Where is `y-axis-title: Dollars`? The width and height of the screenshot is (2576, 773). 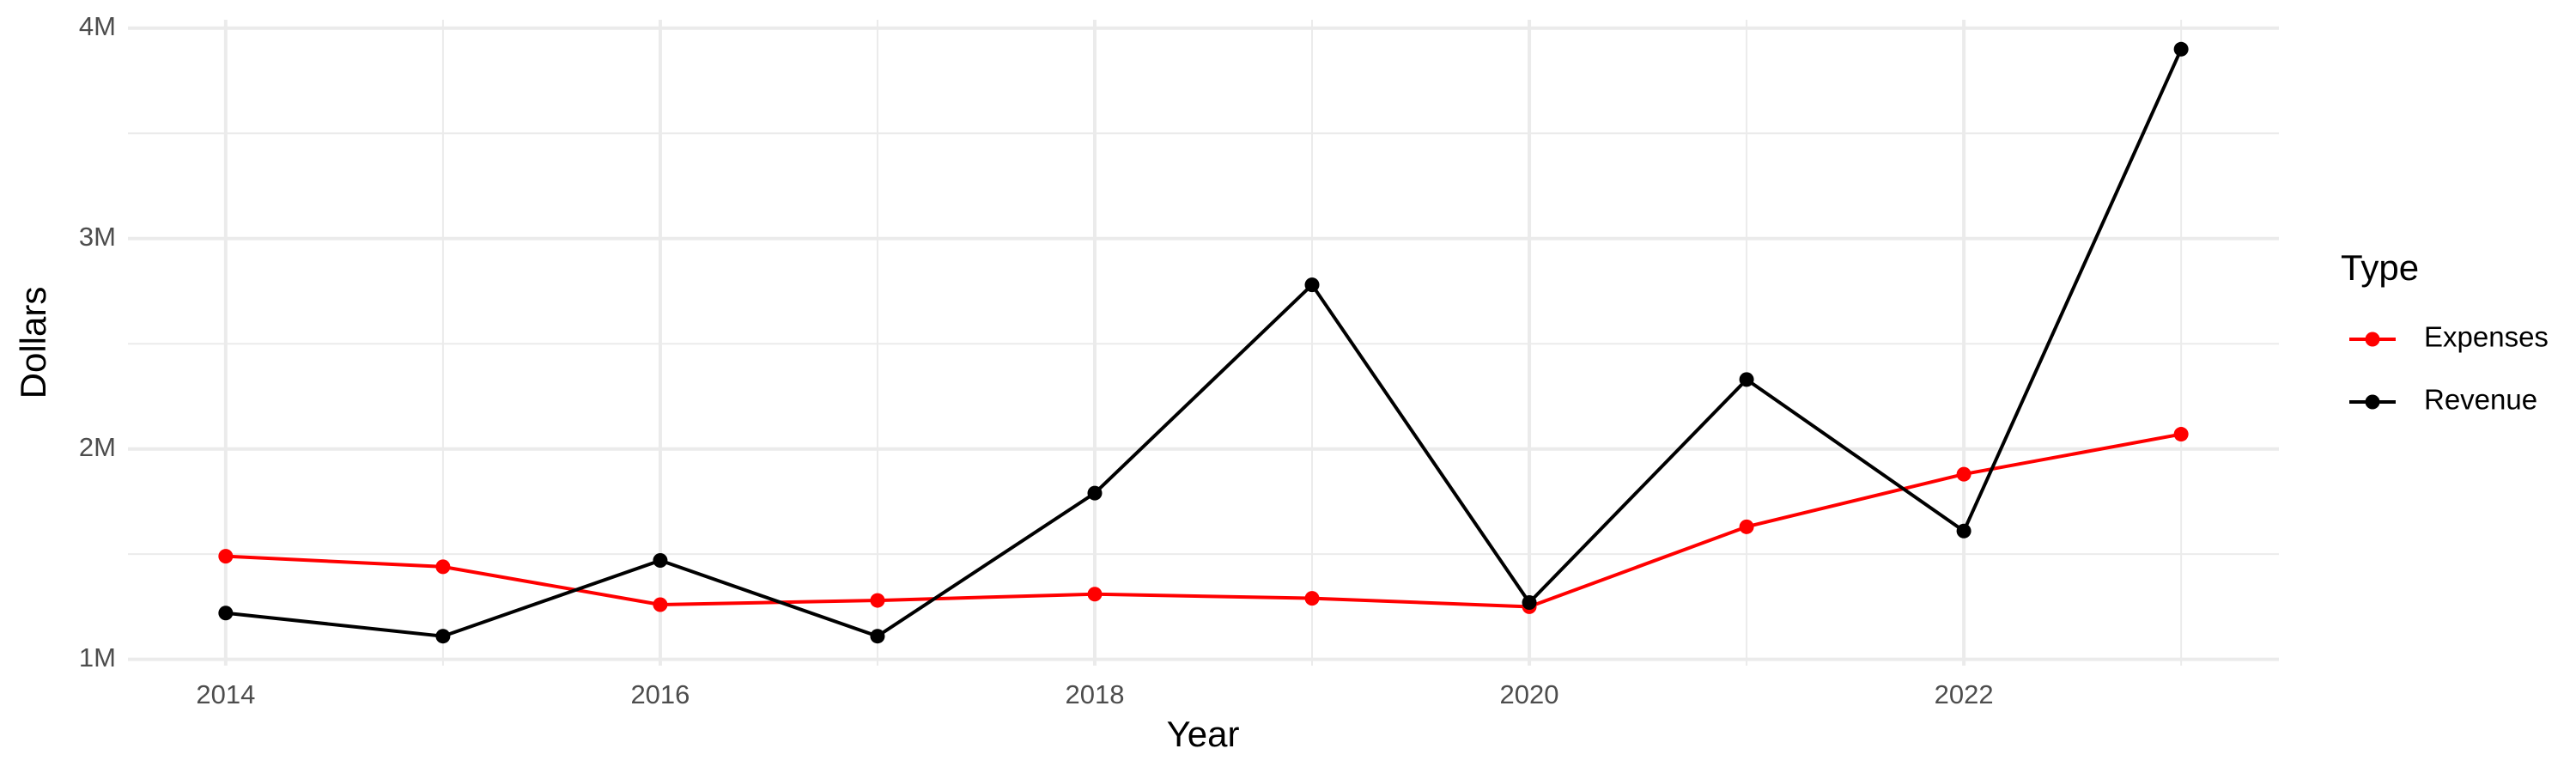
y-axis-title: Dollars is located at coordinates (33, 343).